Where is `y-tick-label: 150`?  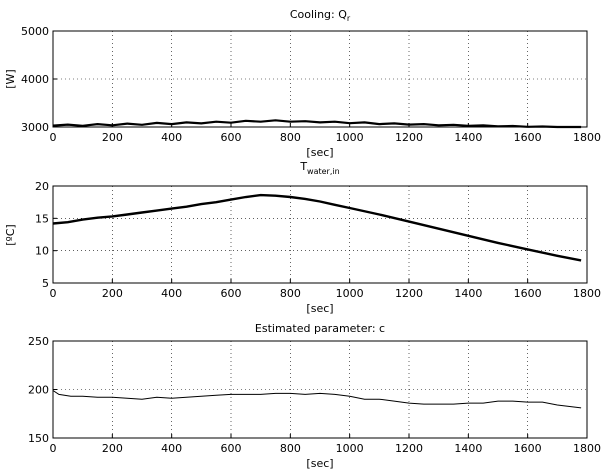
y-tick-label: 150 is located at coordinates (38, 438).